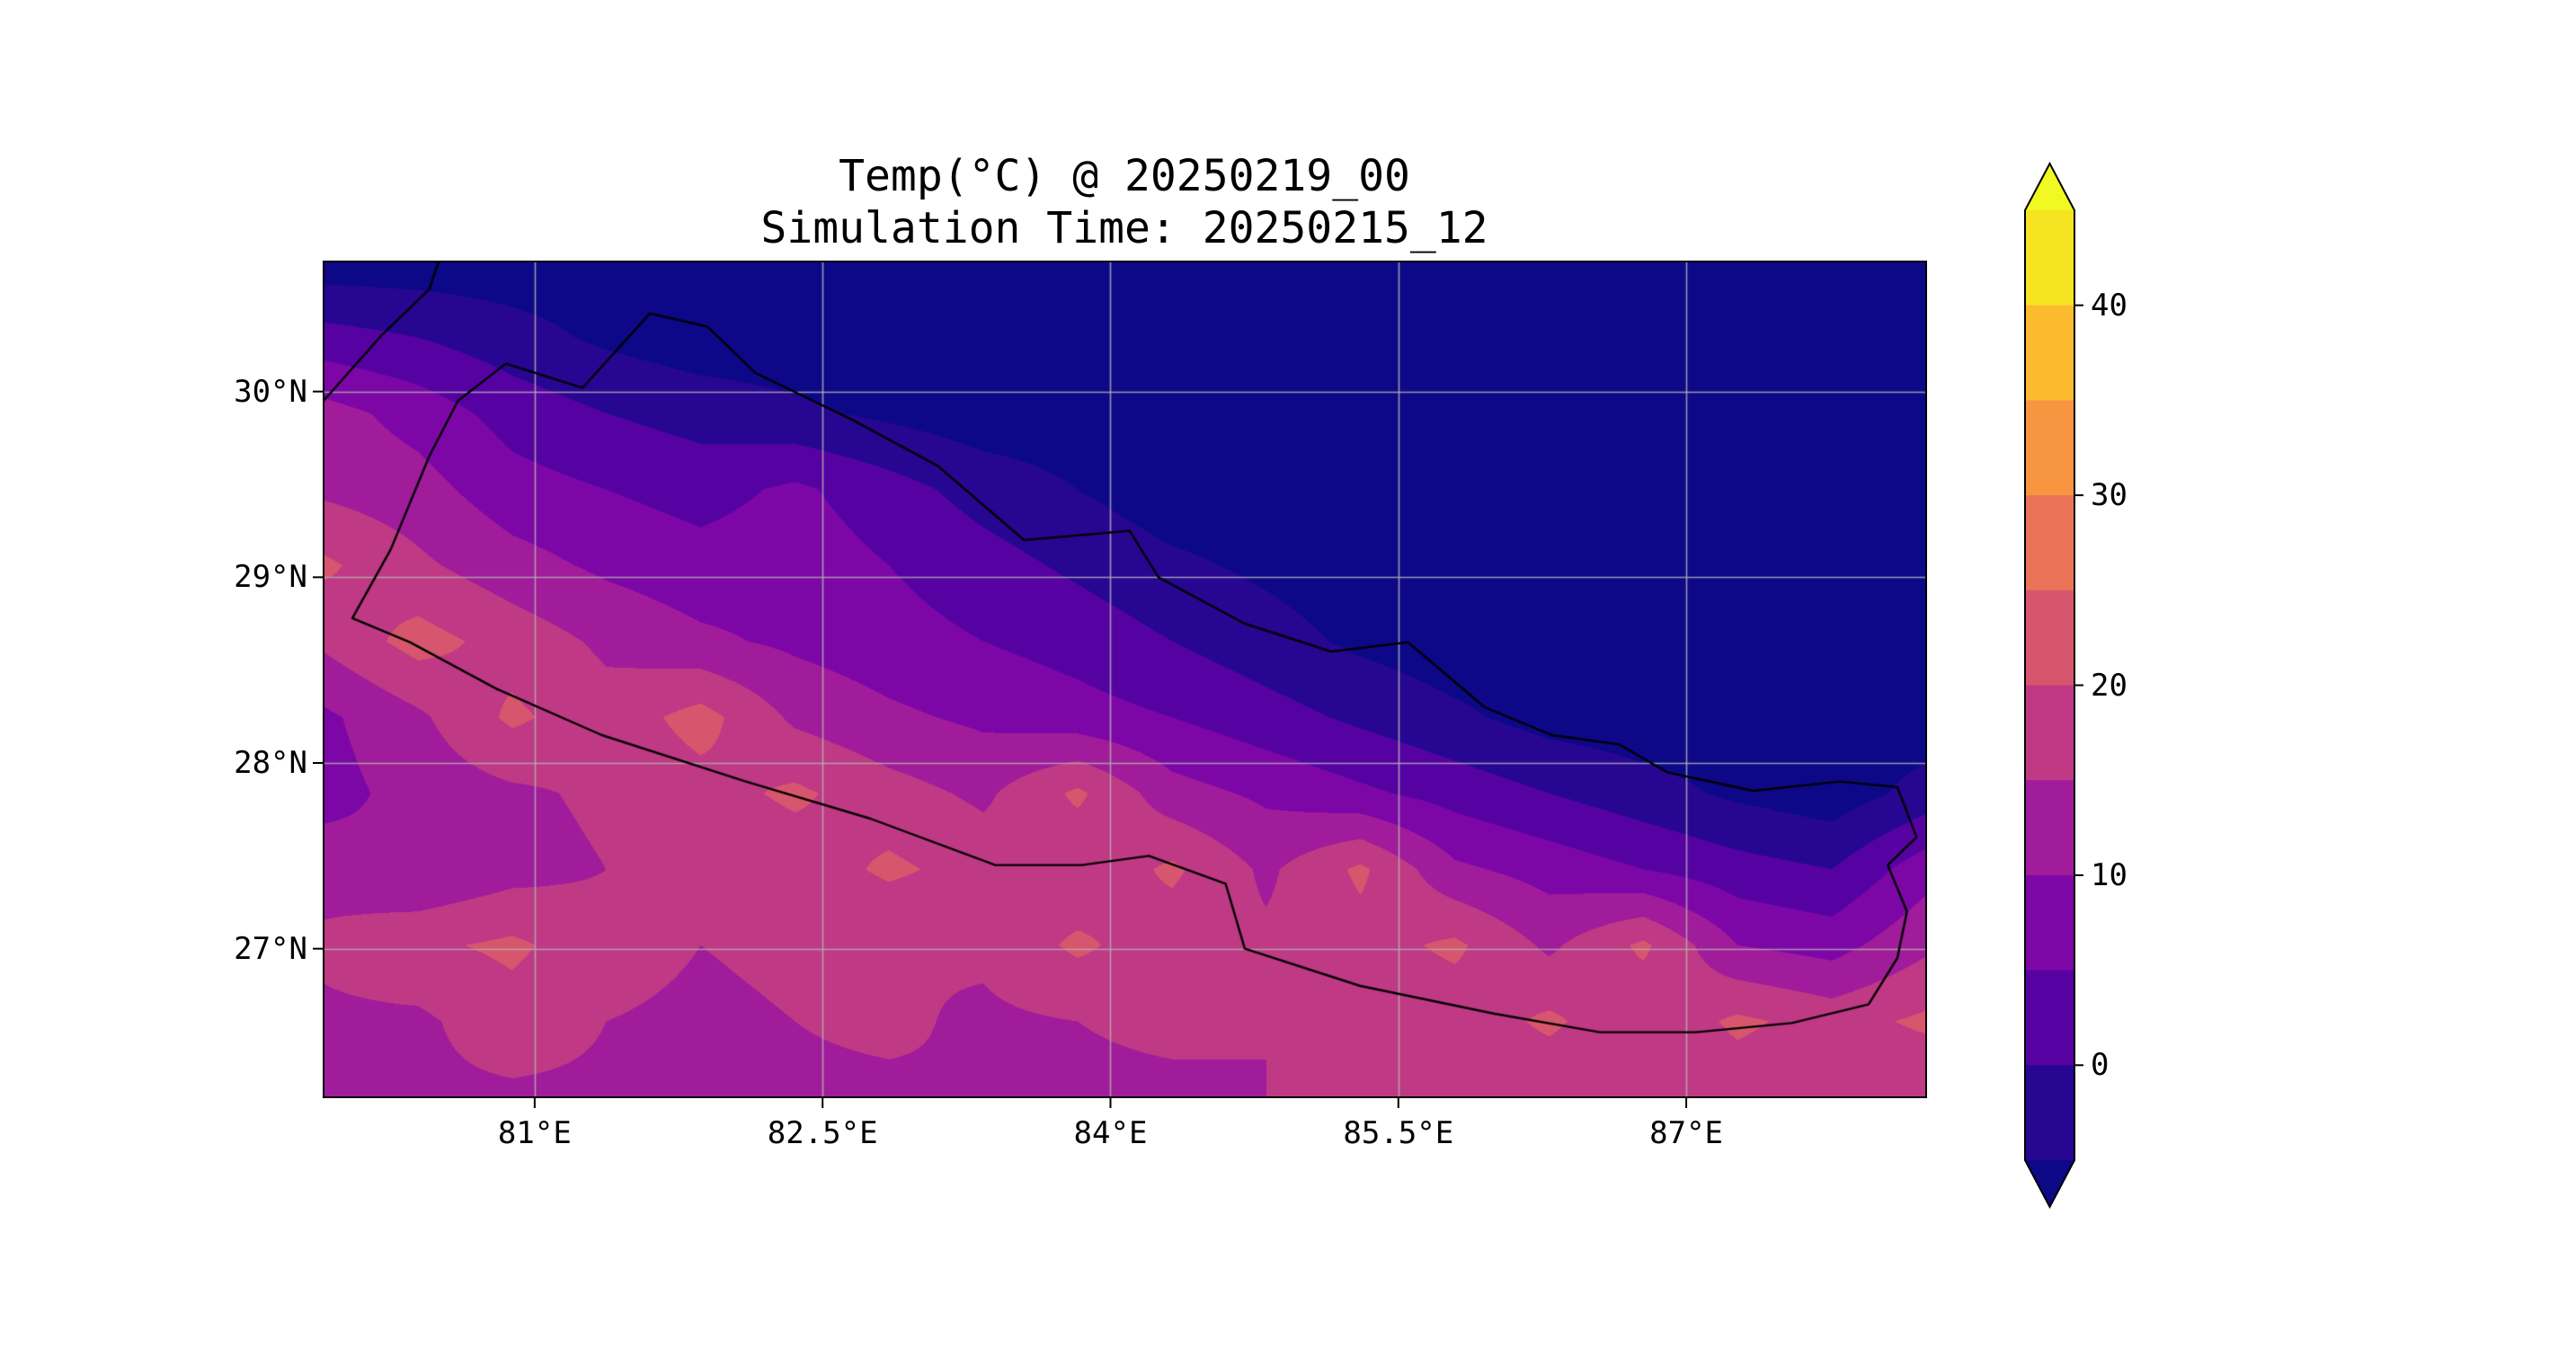 The height and width of the screenshot is (1348, 2576). Describe the element at coordinates (1124, 176) in the screenshot. I see `plot-title: Temp(°C) @ 20250219_00` at that location.